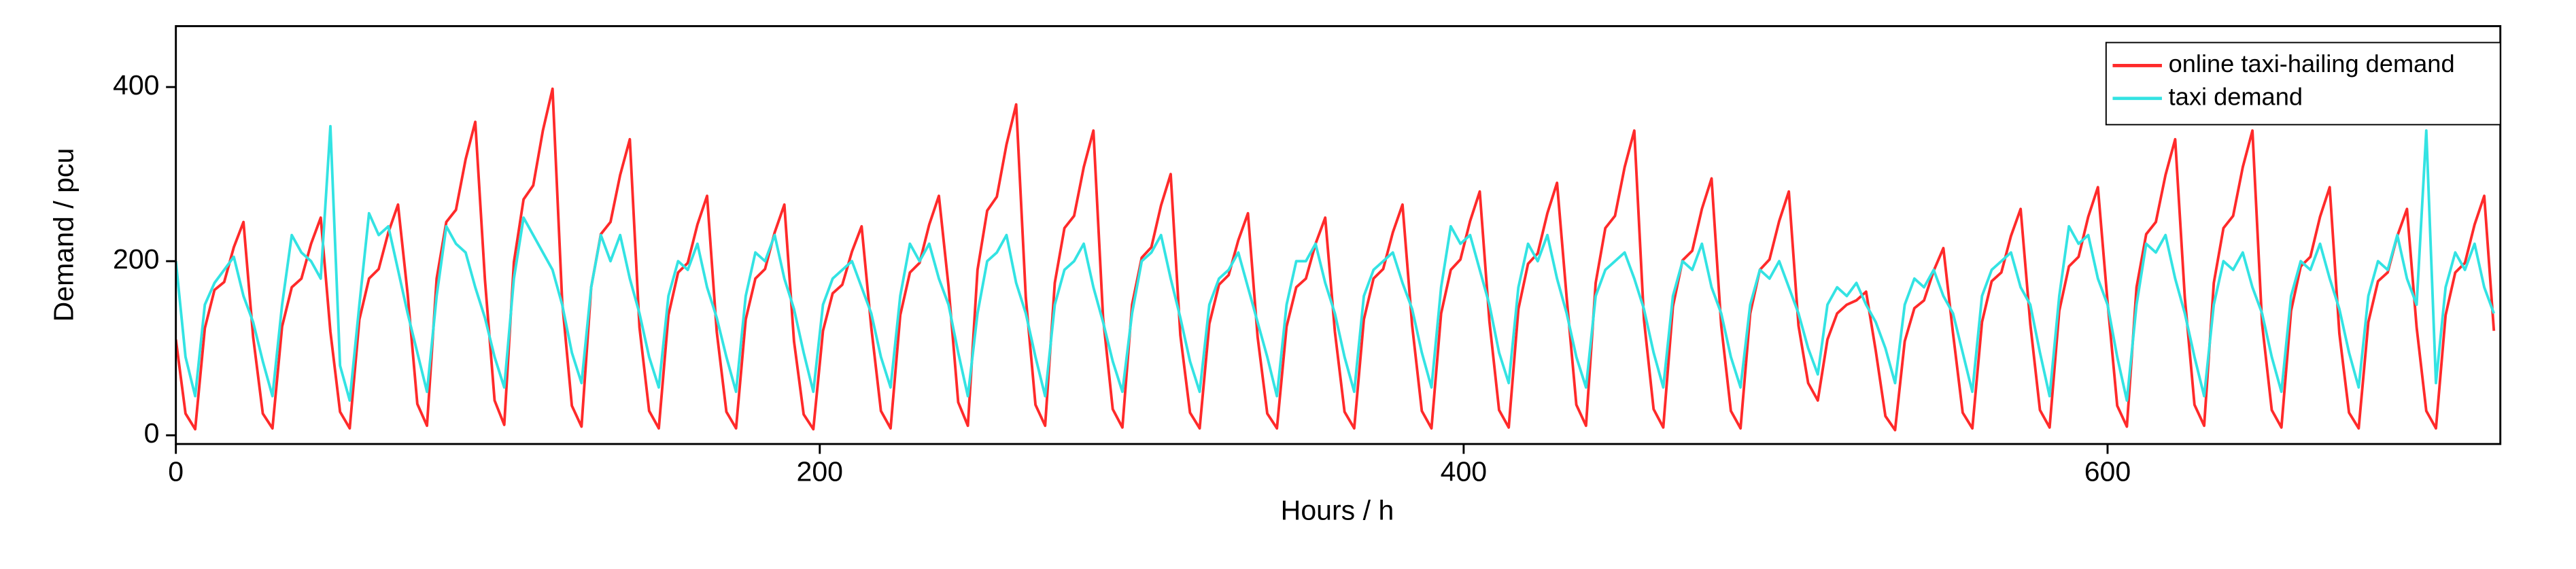  What do you see at coordinates (820, 471) in the screenshot?
I see `x-tick-label: 200` at bounding box center [820, 471].